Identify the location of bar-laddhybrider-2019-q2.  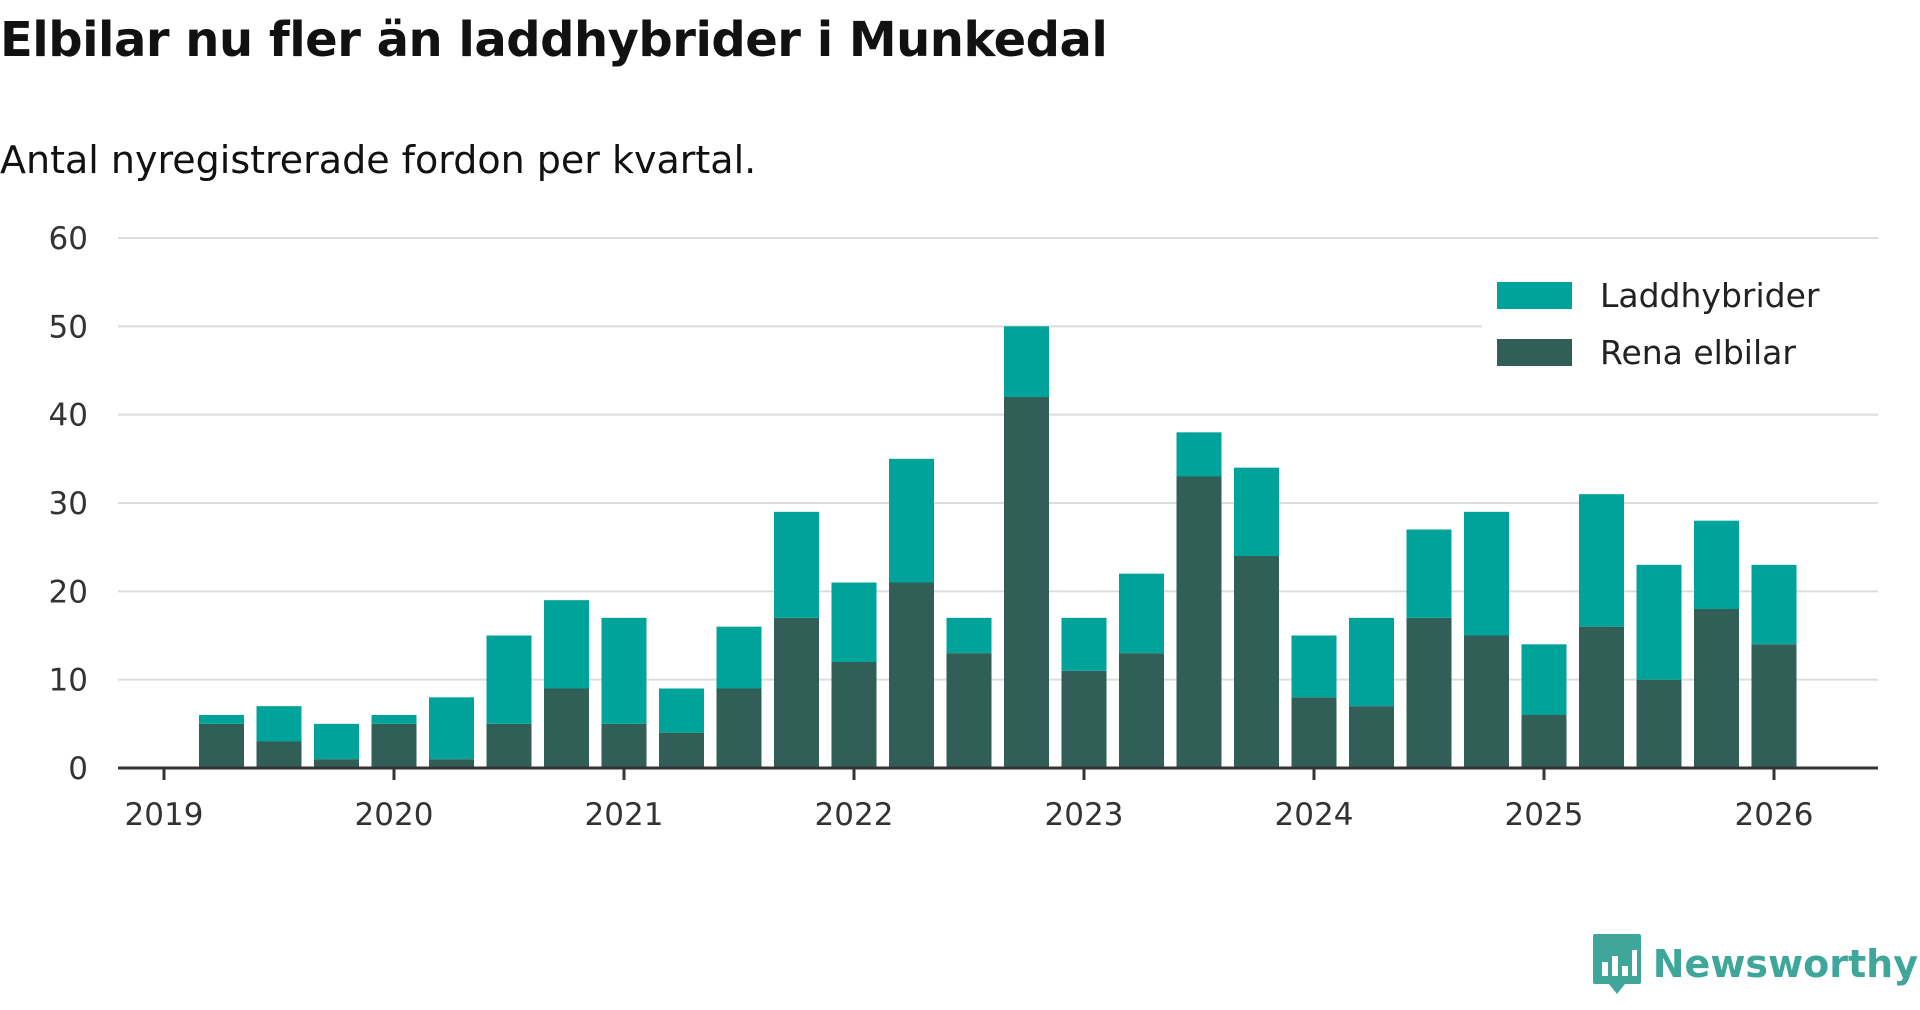
(279, 724).